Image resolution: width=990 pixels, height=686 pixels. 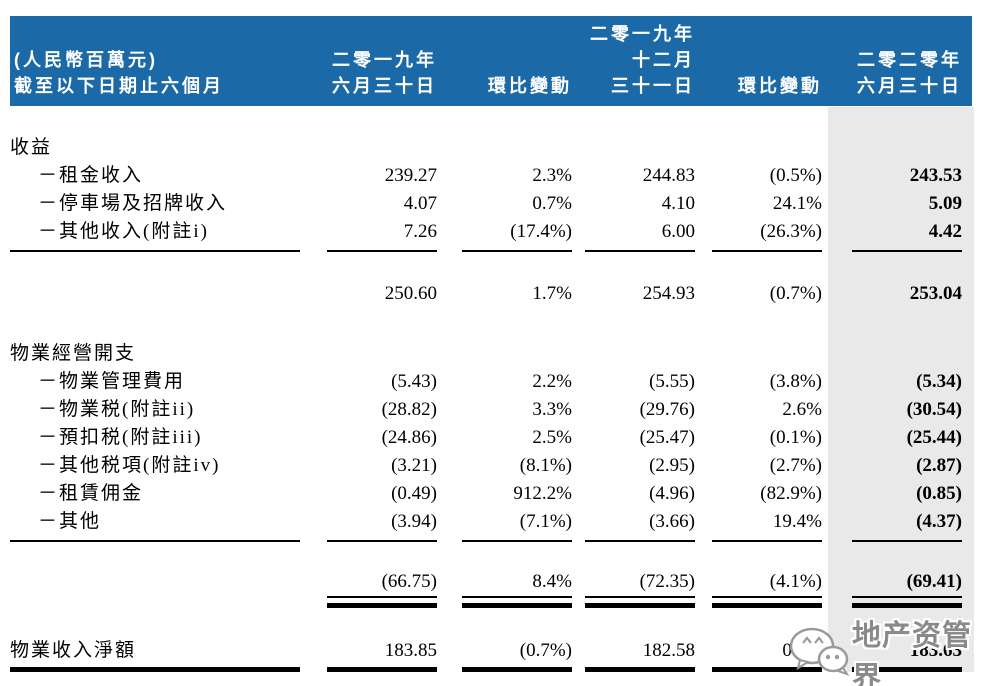 I want to click on header-col-qoq-2: 環比變動, so click(x=780, y=86).